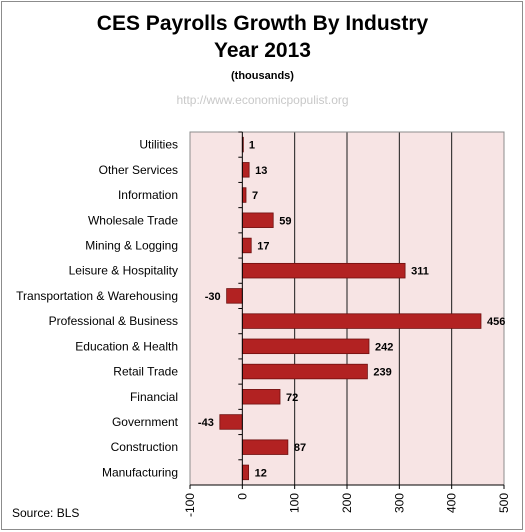  I want to click on watermark-url: http://www.economicpopulist.org, so click(262, 100).